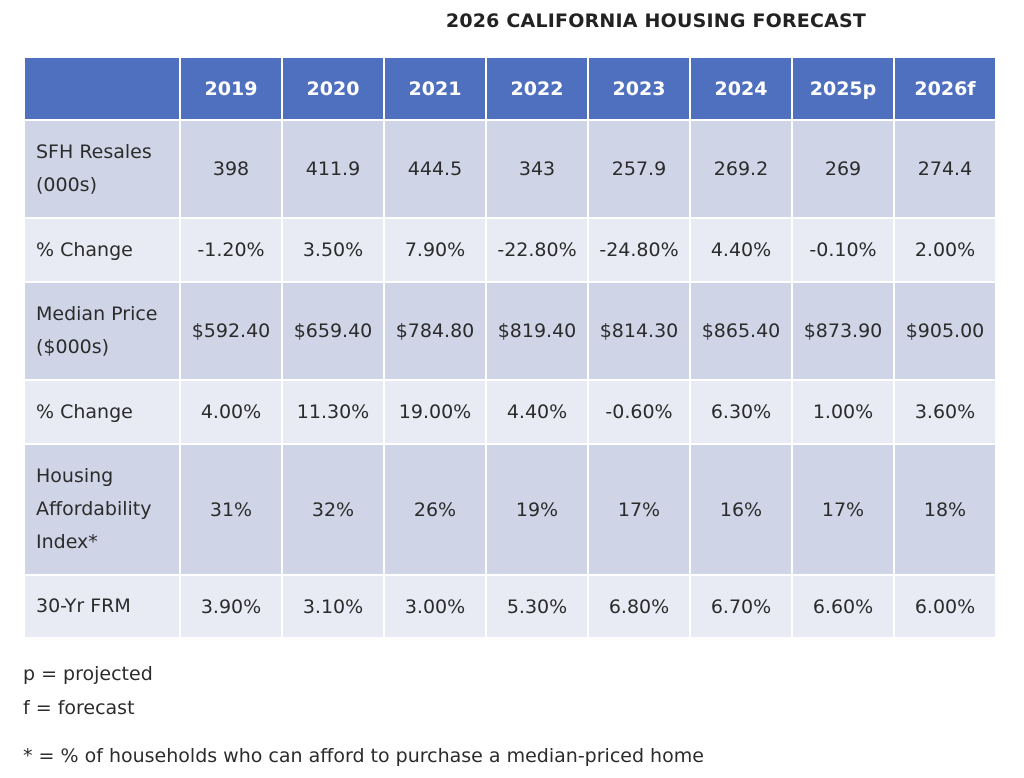  Describe the element at coordinates (435, 88) in the screenshot. I see `column-header: 2021` at that location.